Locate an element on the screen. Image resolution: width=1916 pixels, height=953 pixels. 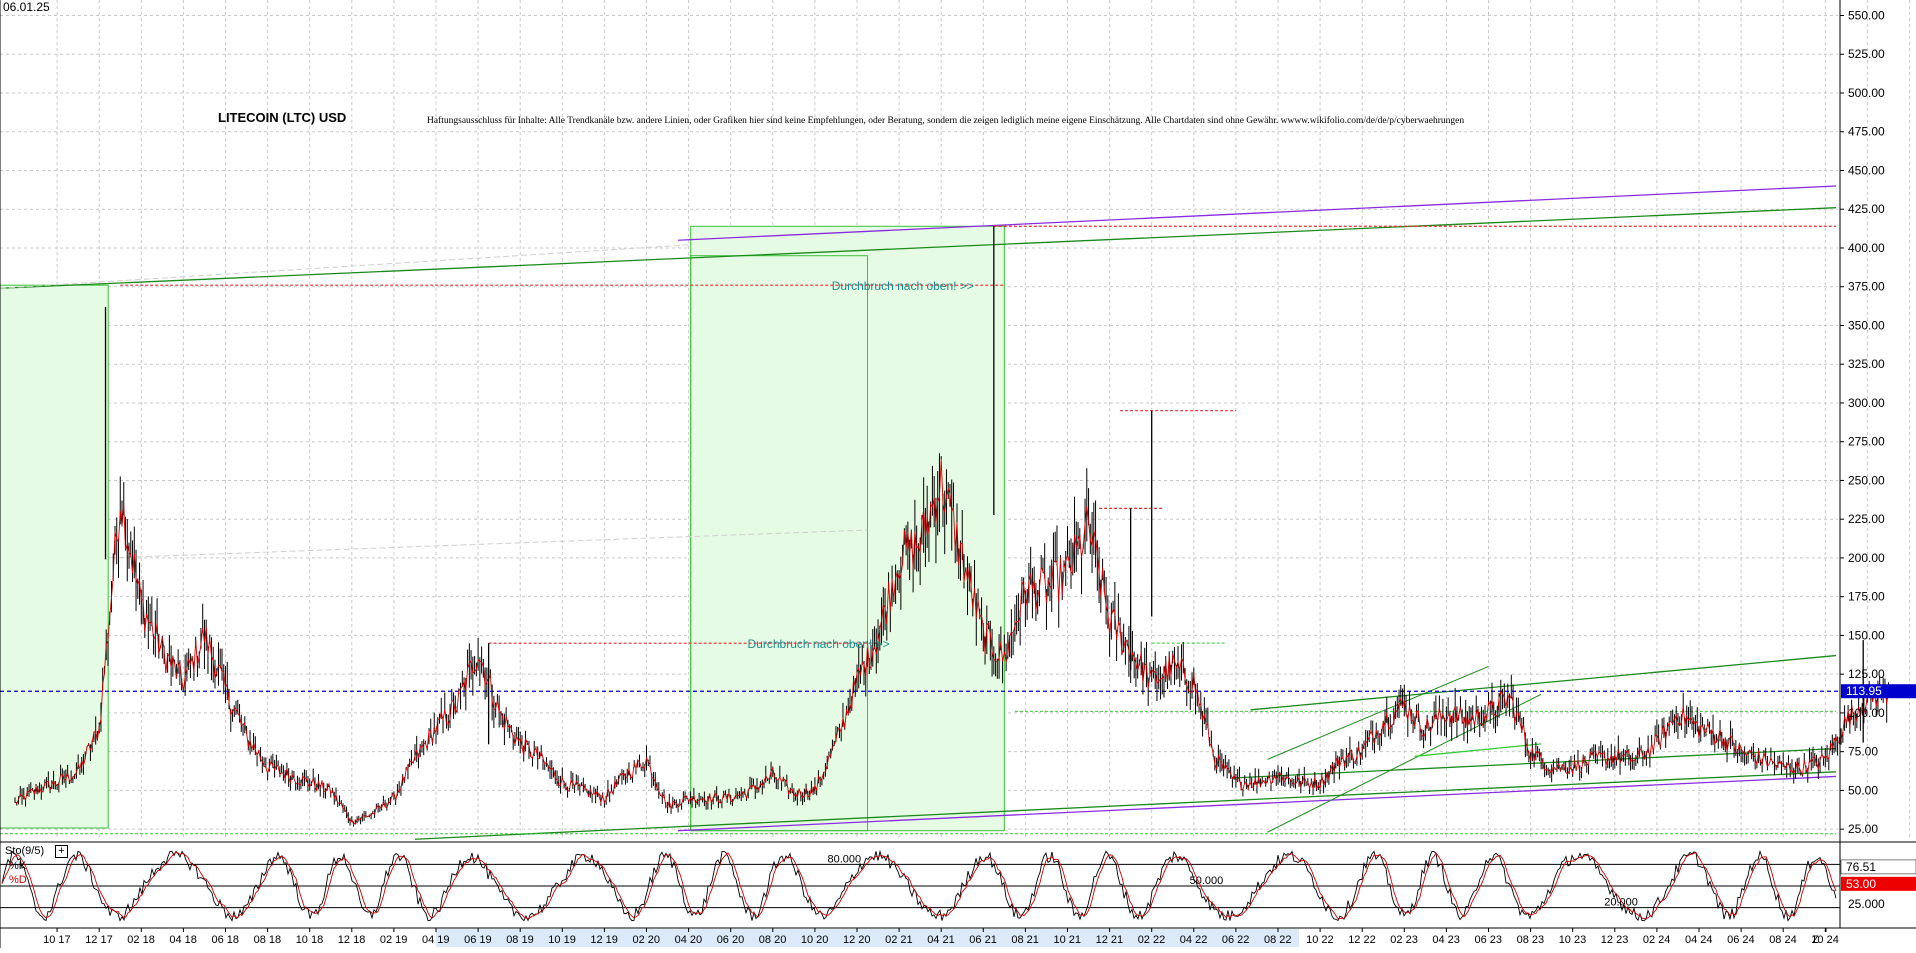
price-axis-label: 25.00 is located at coordinates (1863, 829).